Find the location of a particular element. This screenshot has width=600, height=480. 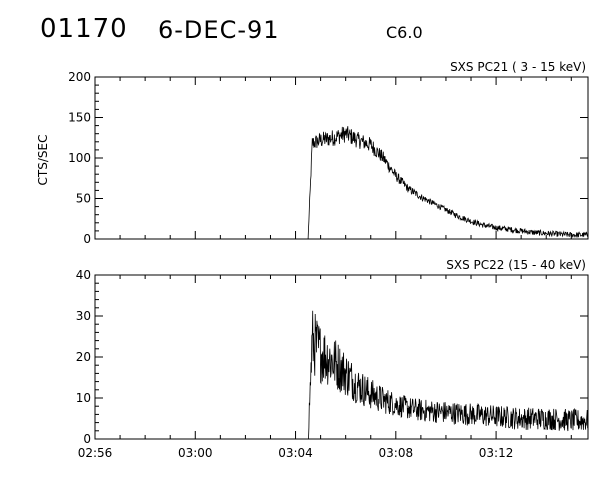

y-tick-label-2: 30 is located at coordinates (83, 316).